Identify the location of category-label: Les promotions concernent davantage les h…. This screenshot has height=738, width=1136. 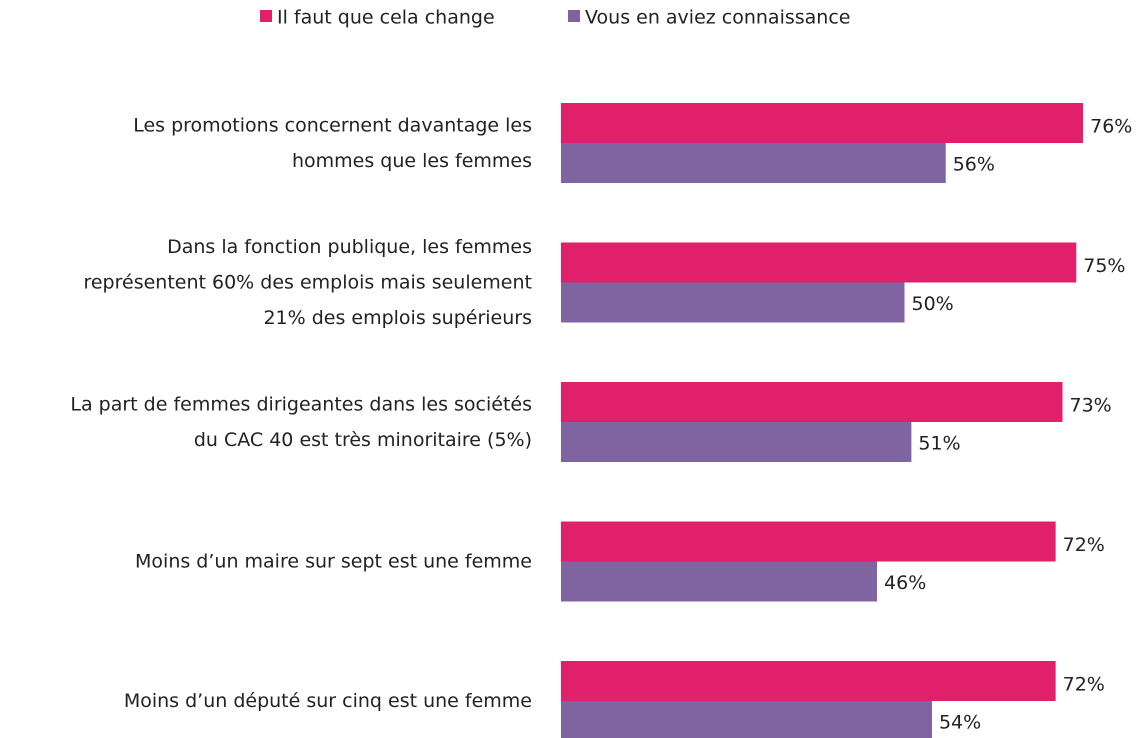
(332, 143).